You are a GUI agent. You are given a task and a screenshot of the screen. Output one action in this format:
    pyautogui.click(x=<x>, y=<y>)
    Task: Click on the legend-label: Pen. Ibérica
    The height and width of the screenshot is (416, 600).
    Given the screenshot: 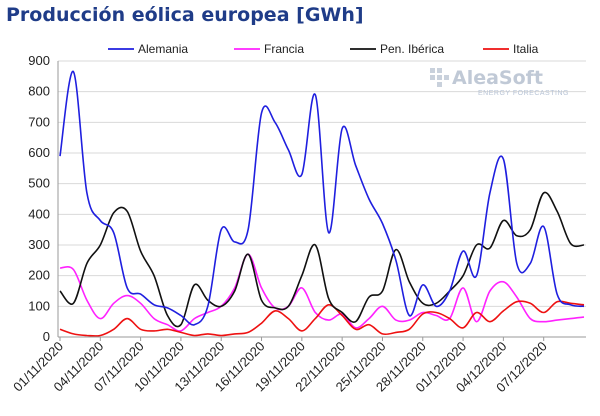 What is the action you would take?
    pyautogui.click(x=412, y=49)
    